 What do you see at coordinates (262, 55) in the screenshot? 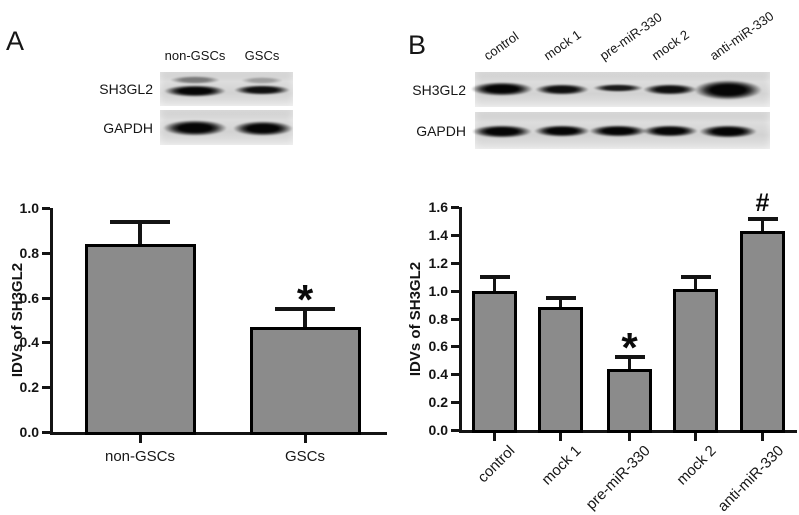
I see `blot-lane-label: GSCs` at bounding box center [262, 55].